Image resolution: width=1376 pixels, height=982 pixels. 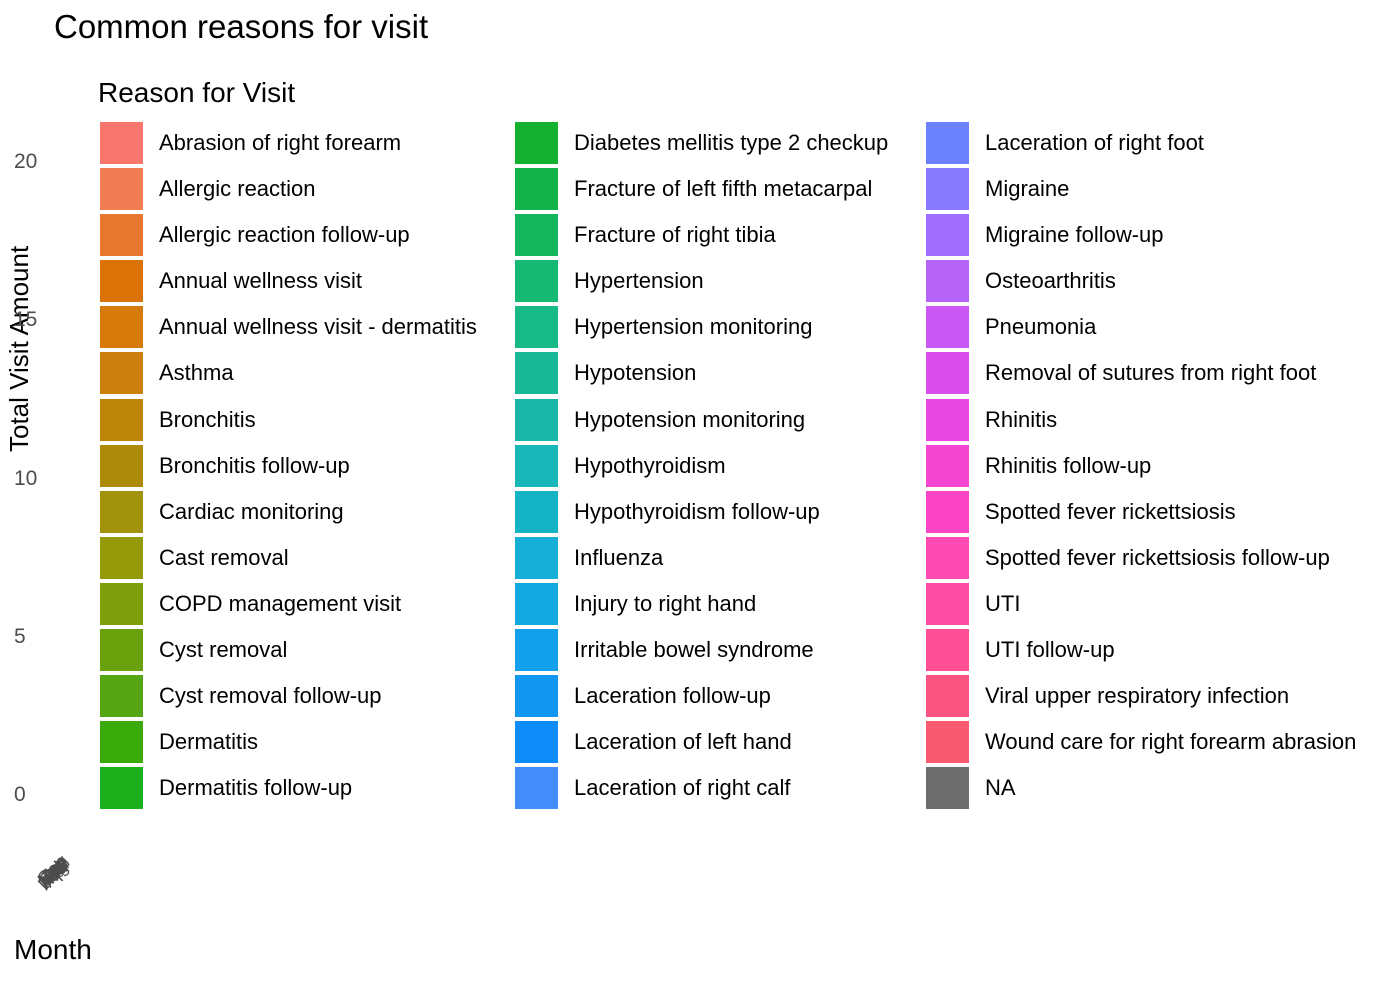 I want to click on legend-label: Hypothyroidism follow-up, so click(x=697, y=511).